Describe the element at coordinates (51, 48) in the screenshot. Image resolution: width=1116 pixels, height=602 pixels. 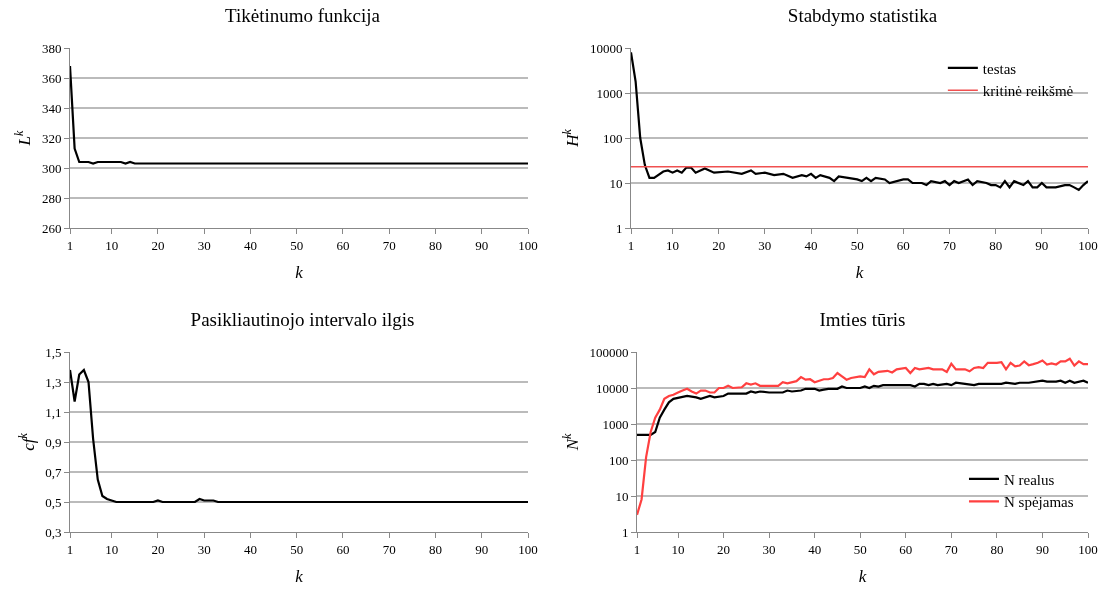
I see `y-tick-label: 380` at that location.